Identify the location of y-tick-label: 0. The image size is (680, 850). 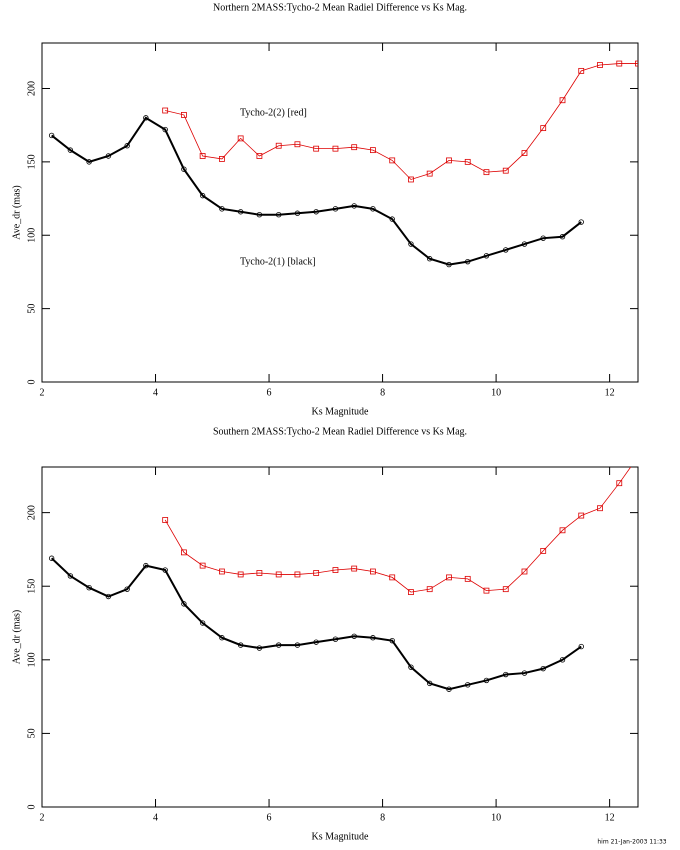
(31, 807).